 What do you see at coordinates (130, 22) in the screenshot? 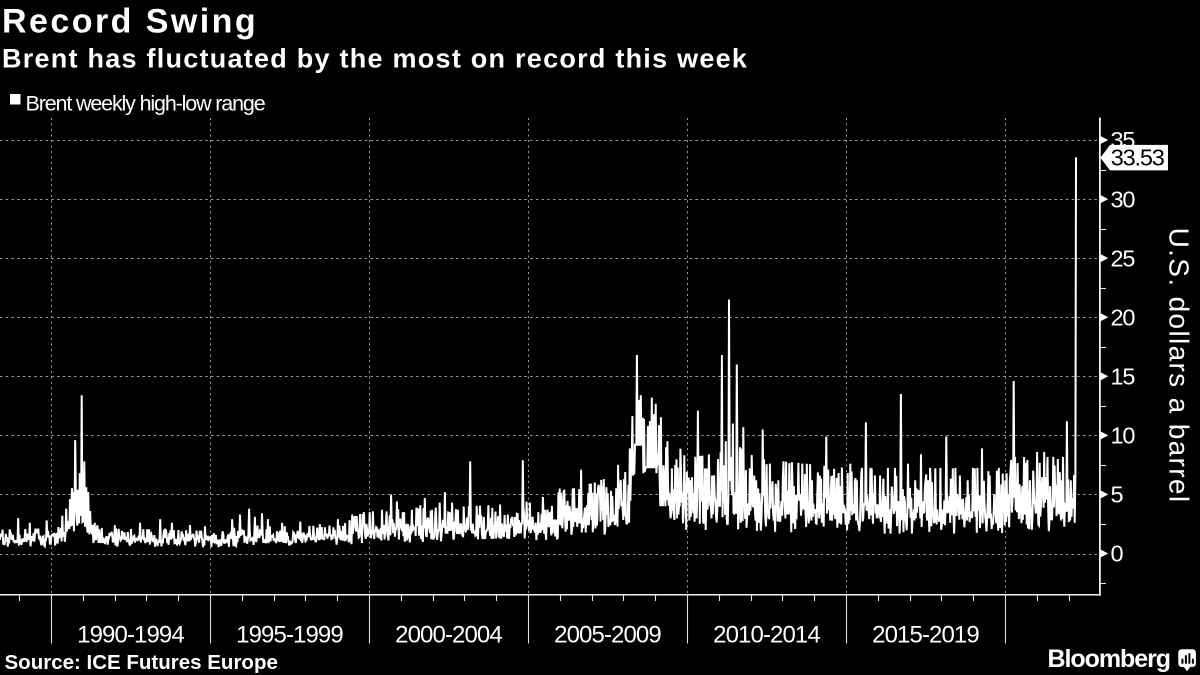
I see `svg-text: Record Swing` at bounding box center [130, 22].